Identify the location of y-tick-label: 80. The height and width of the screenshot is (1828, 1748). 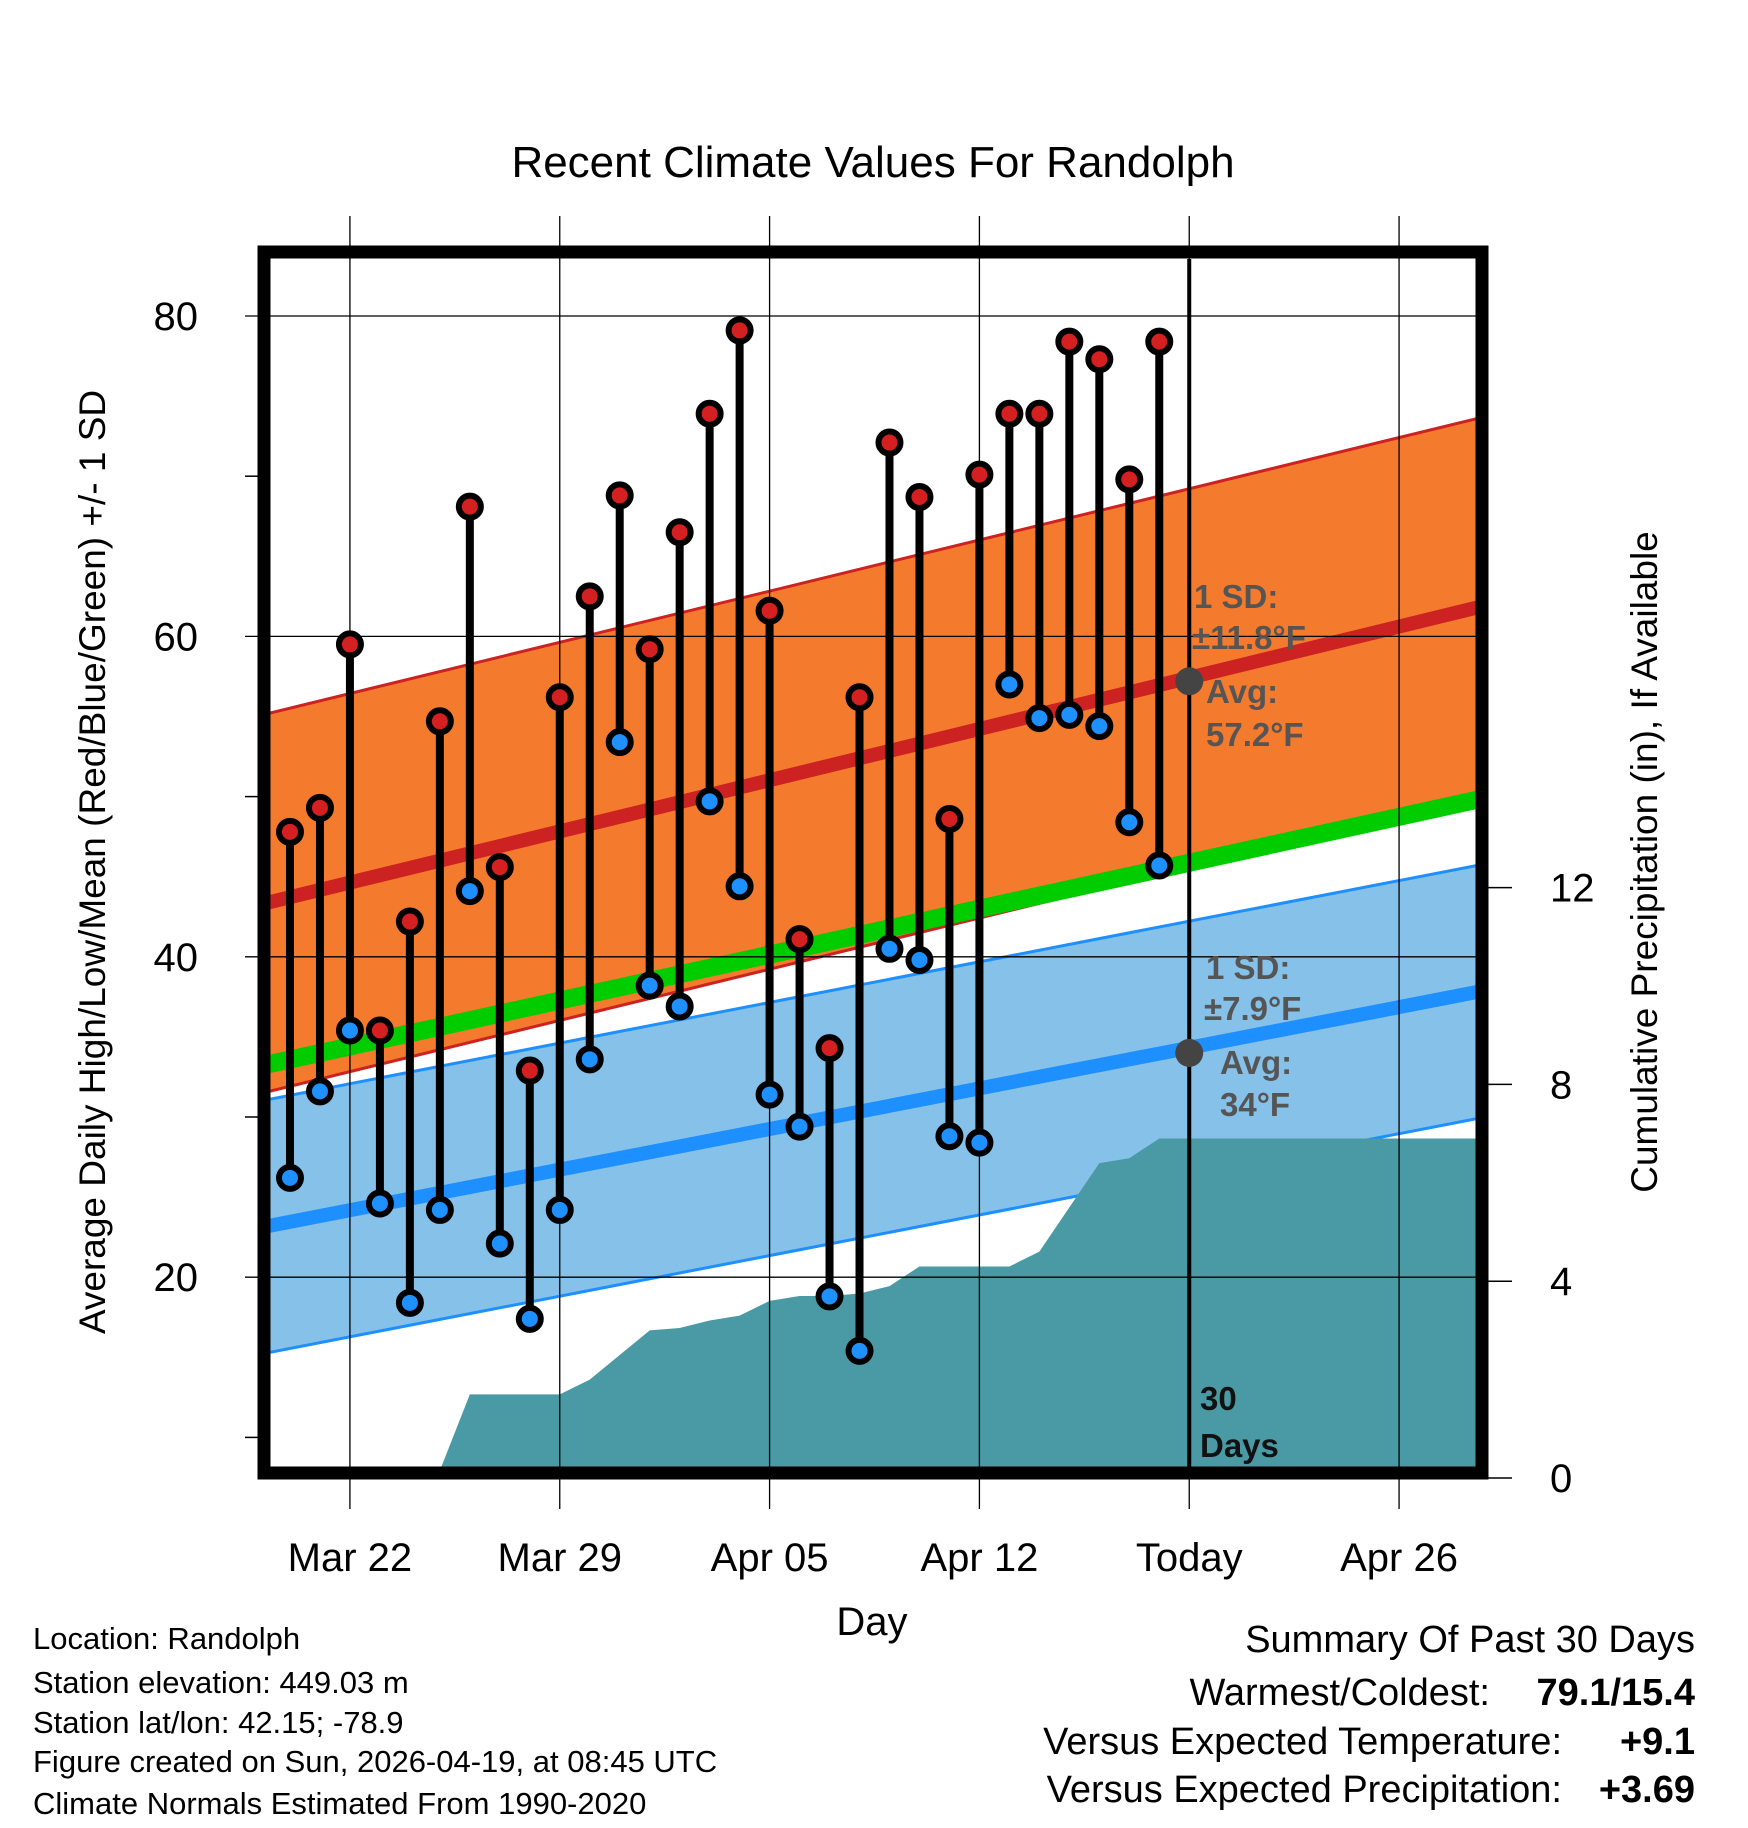
(176, 317).